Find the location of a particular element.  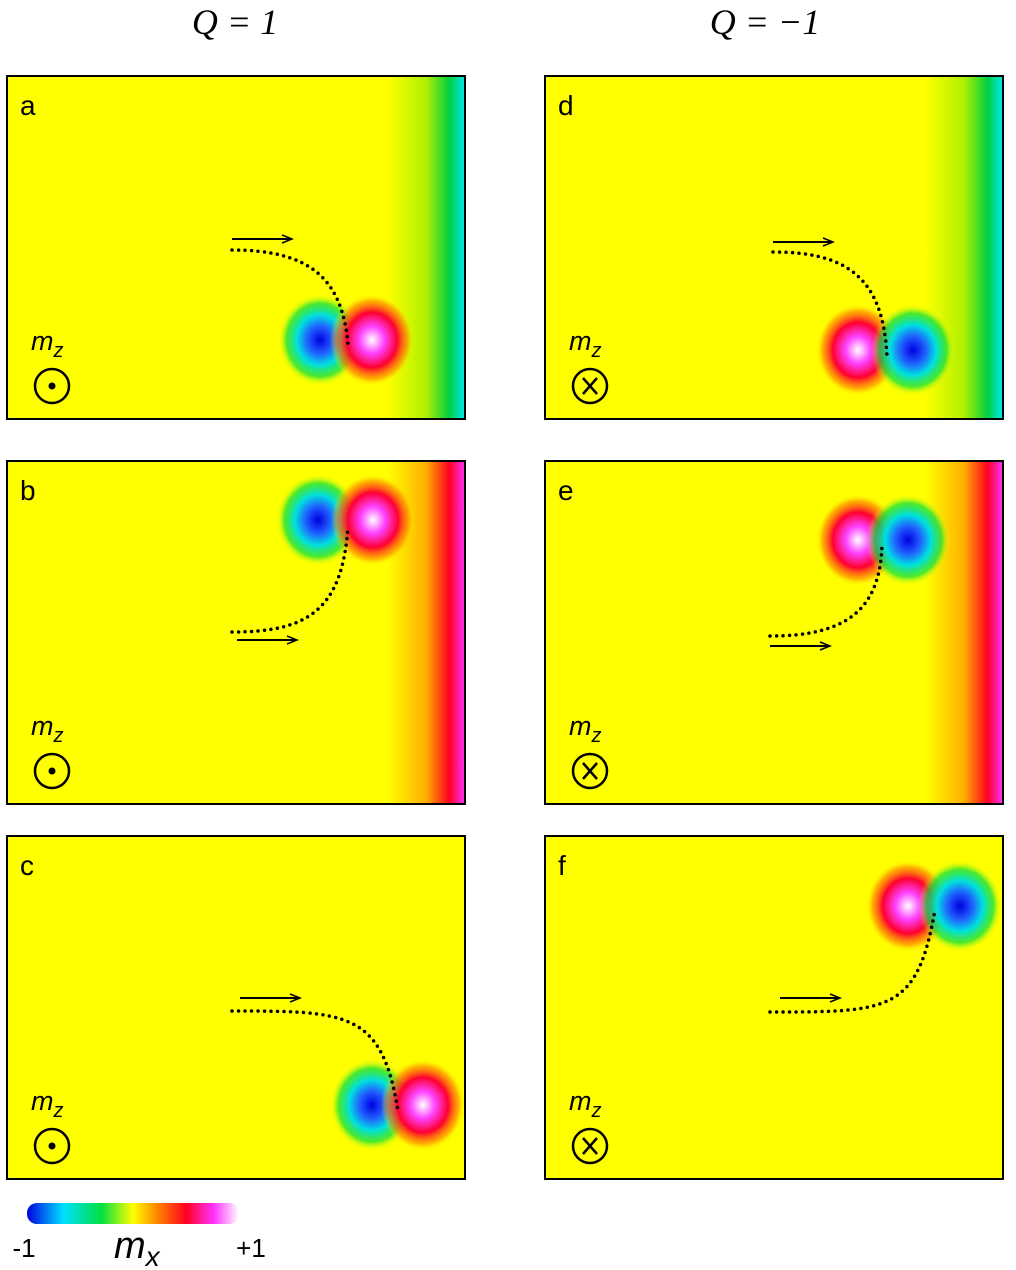

panel: e mz is located at coordinates (774, 632).